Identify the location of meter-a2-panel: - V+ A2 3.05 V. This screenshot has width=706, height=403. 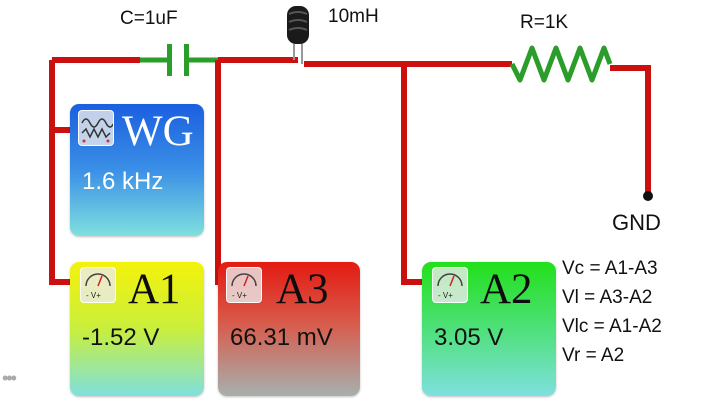
(489, 329).